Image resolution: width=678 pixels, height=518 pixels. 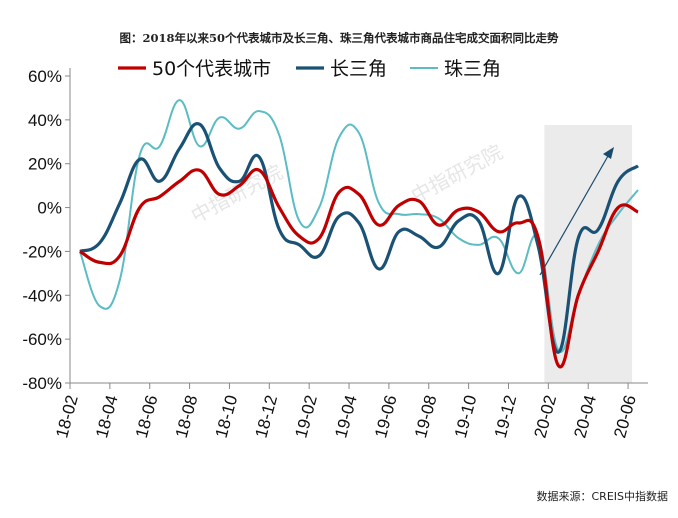 What do you see at coordinates (45, 120) in the screenshot?
I see `y-tick-label: 40%` at bounding box center [45, 120].